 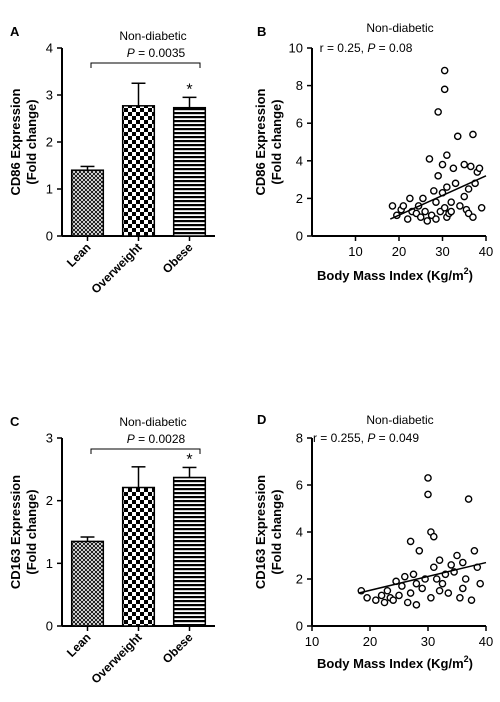 I want to click on stat-label: r = 0.255, P = 0.049, so click(x=366, y=438).